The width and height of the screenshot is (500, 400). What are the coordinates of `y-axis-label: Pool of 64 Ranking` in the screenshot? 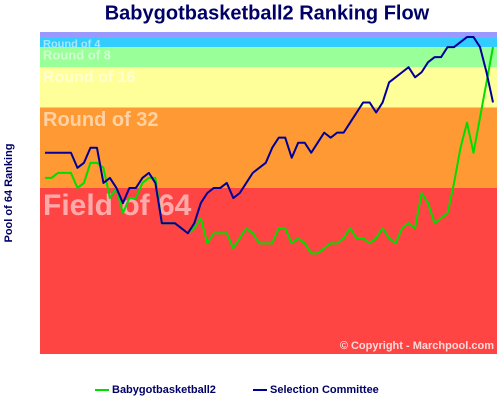 It's located at (9, 192).